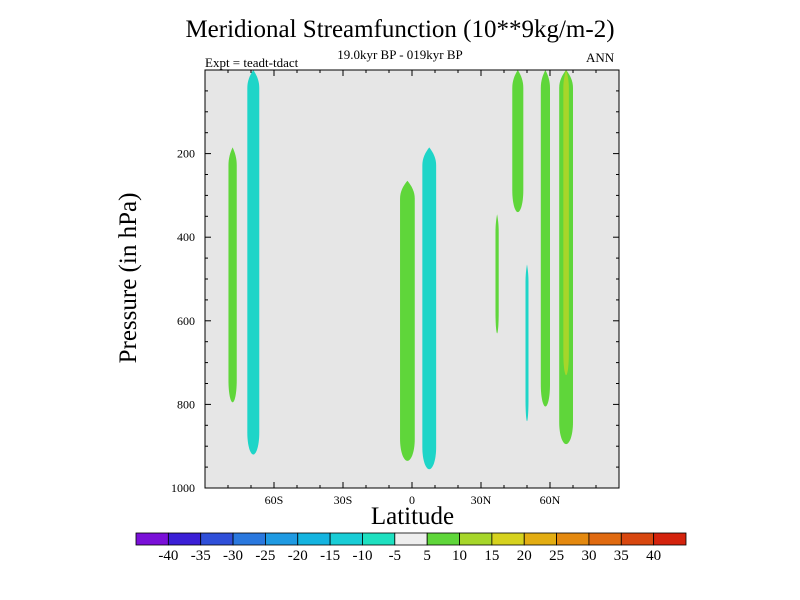 This screenshot has height=600, width=800. Describe the element at coordinates (621, 556) in the screenshot. I see `colorbar-label: 35` at that location.